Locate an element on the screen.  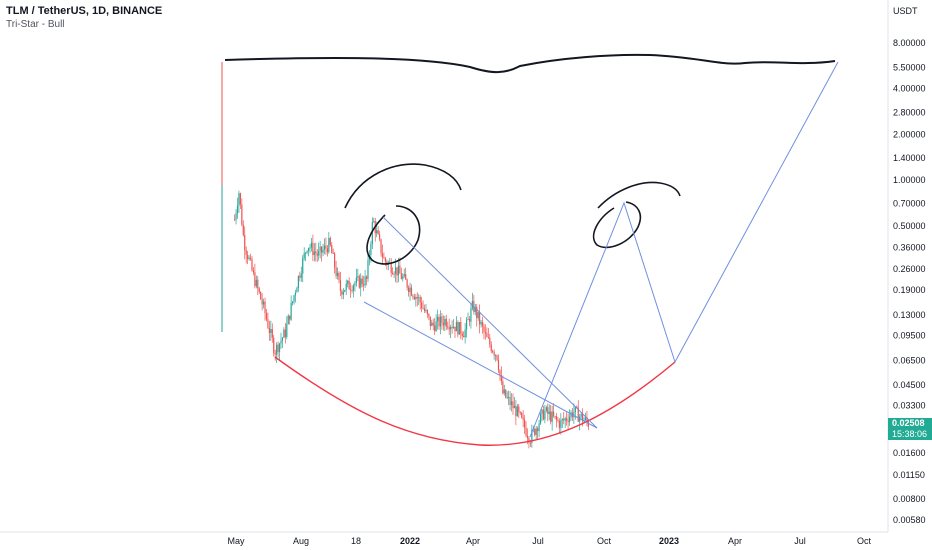
y-tick-label: 8.00000 is located at coordinates (909, 43).